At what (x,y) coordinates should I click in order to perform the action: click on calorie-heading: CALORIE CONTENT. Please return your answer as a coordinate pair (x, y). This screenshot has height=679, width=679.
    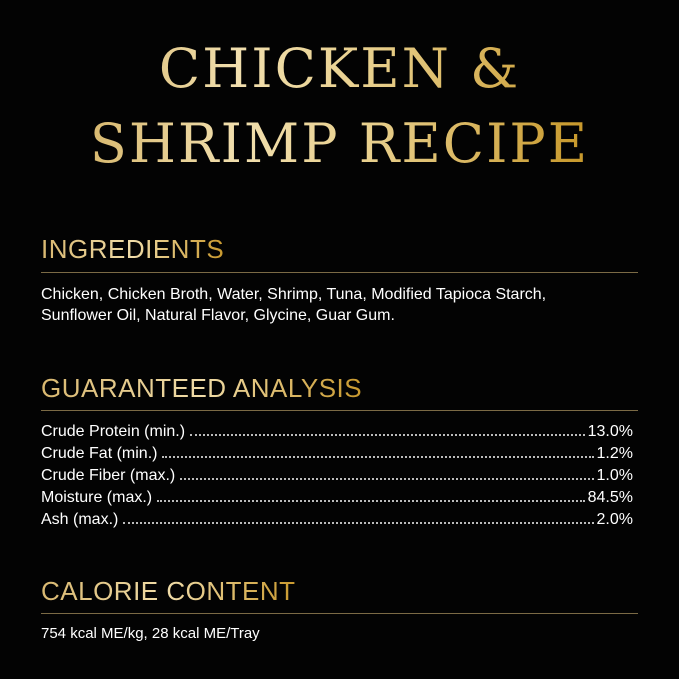
    Looking at the image, I should click on (168, 591).